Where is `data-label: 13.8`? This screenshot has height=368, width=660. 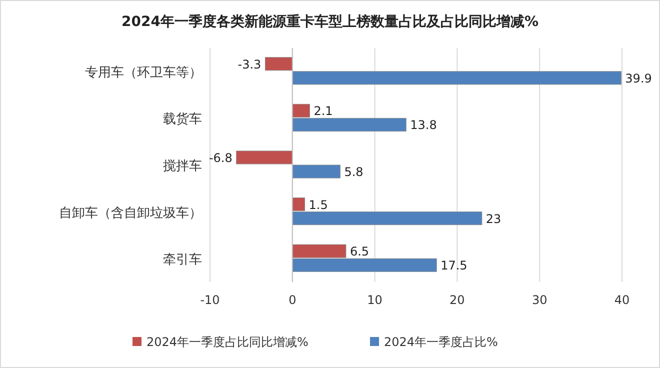 data-label: 13.8 is located at coordinates (423, 125).